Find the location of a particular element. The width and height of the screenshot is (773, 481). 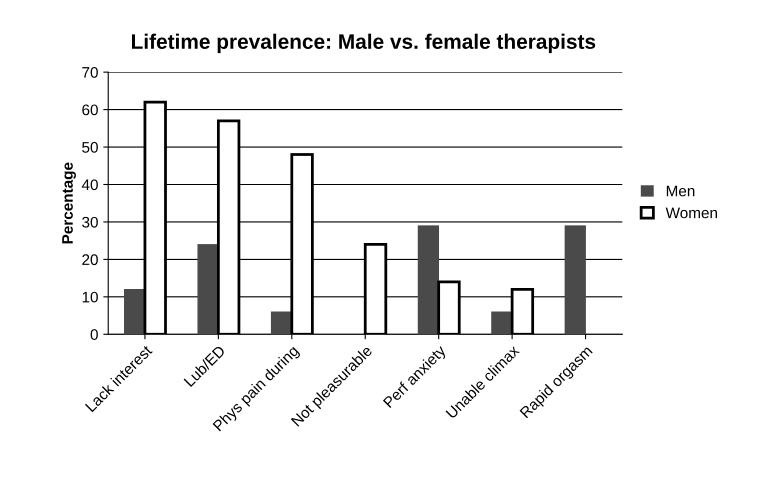

y-tick-label: 0 is located at coordinates (94, 334).